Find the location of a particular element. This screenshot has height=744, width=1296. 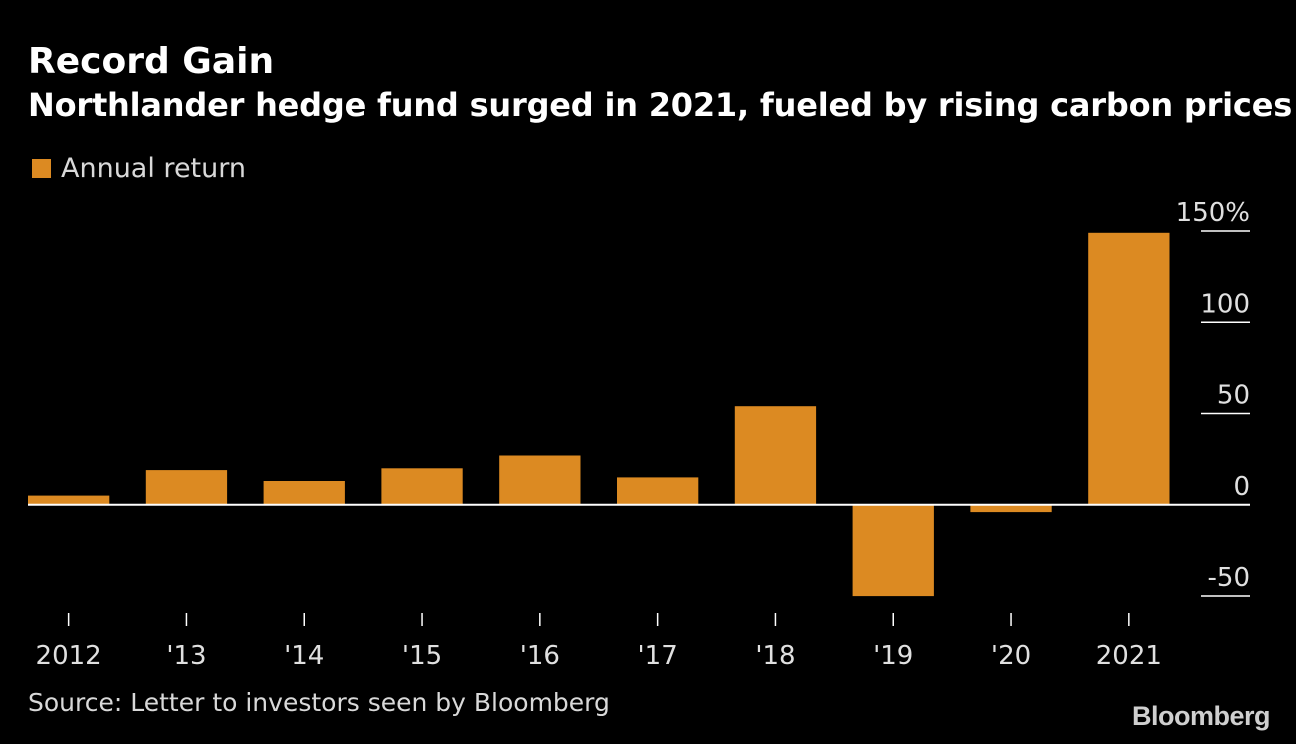

y-tick-label: 100 is located at coordinates (1225, 304).